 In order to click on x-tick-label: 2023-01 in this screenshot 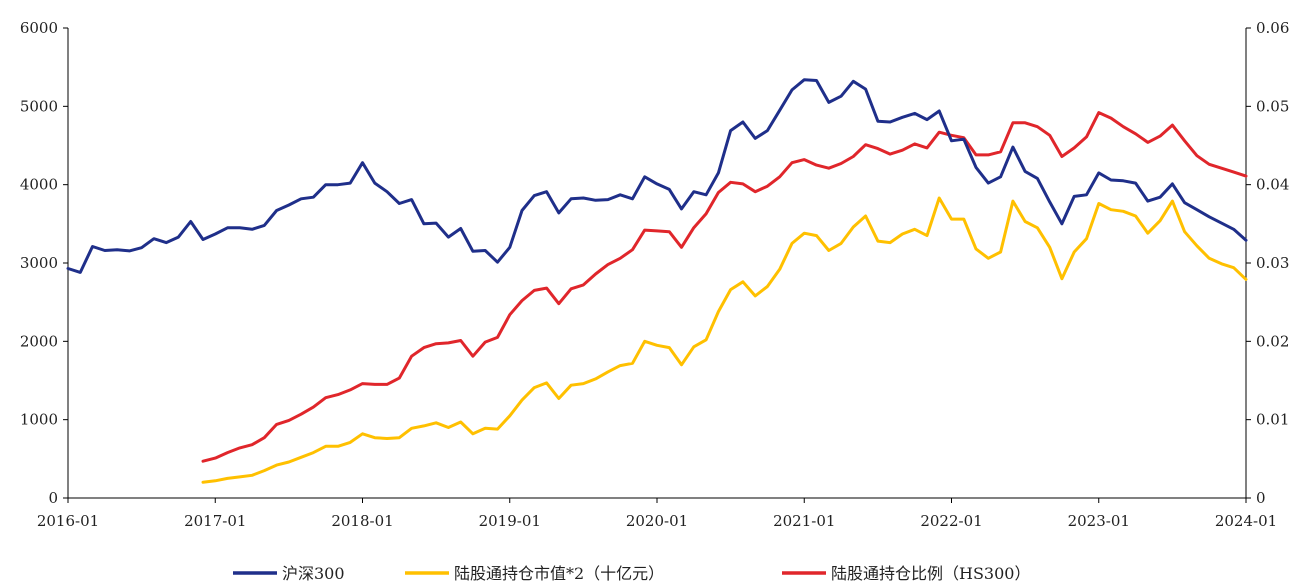, I will do `click(1099, 521)`.